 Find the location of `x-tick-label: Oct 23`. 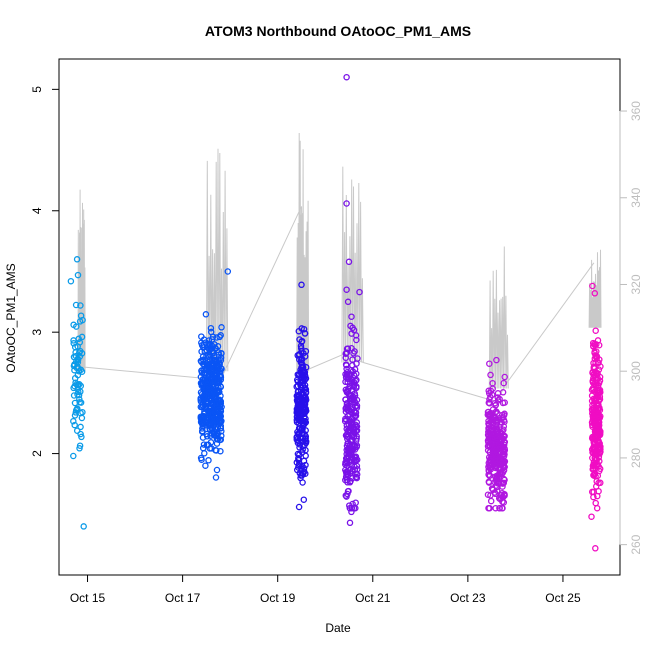

x-tick-label: Oct 23 is located at coordinates (468, 598).